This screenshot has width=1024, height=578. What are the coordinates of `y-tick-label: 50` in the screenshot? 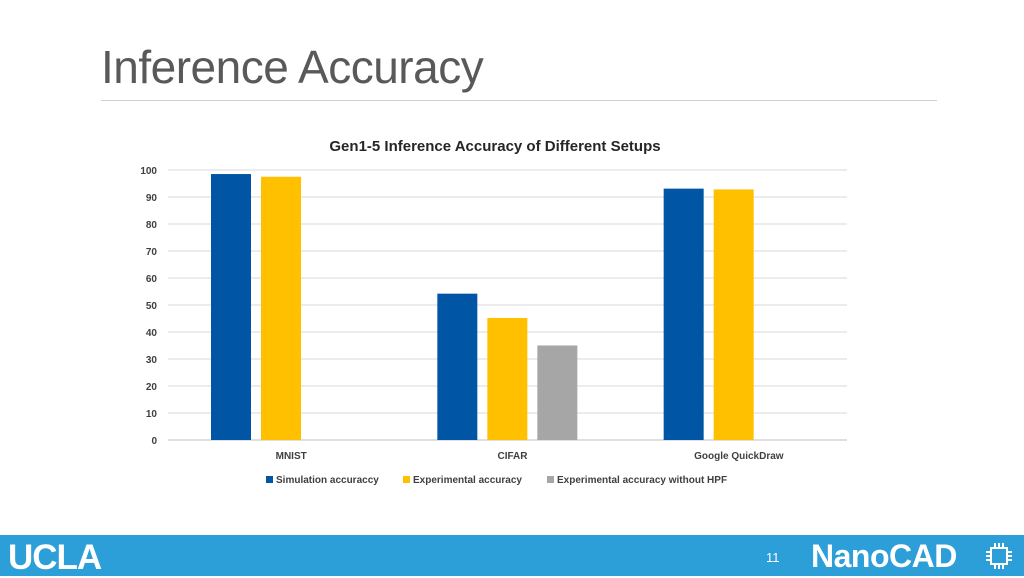 It's located at (152, 306).